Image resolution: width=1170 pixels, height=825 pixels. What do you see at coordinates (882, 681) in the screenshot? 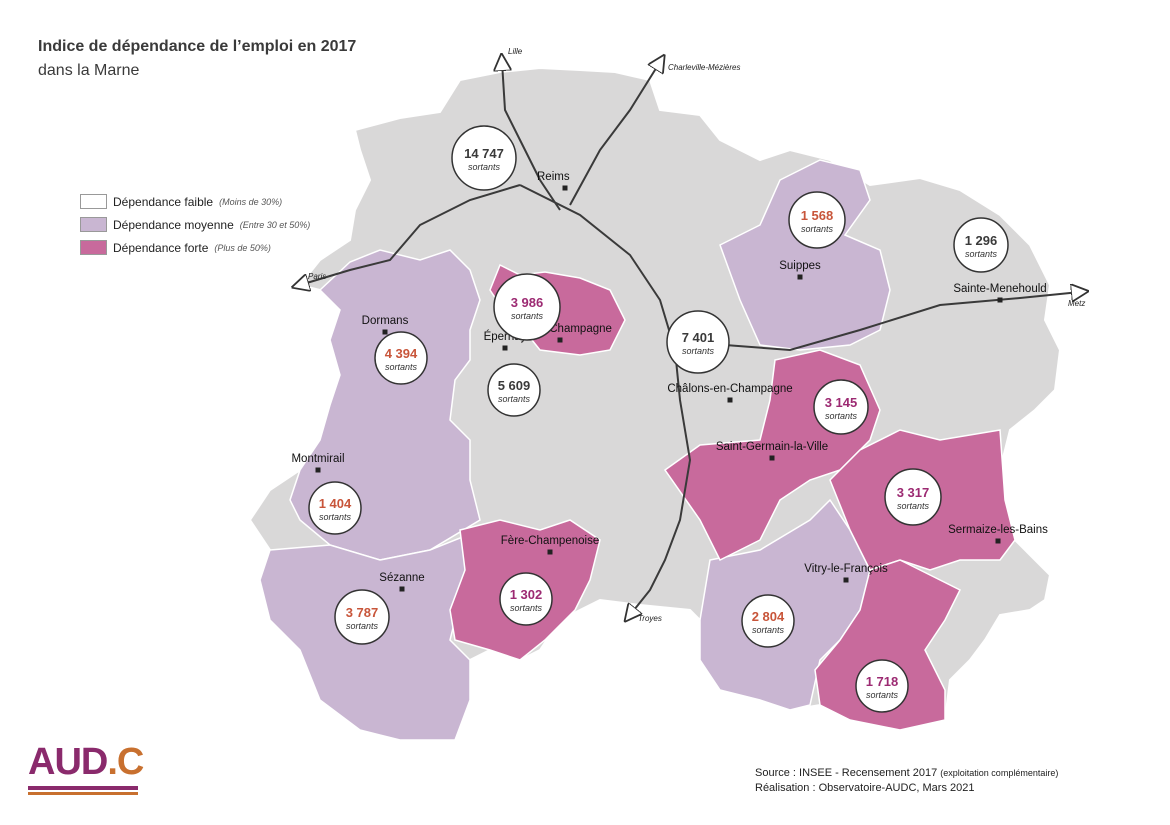
I see `bubble-value: 1 718` at bounding box center [882, 681].